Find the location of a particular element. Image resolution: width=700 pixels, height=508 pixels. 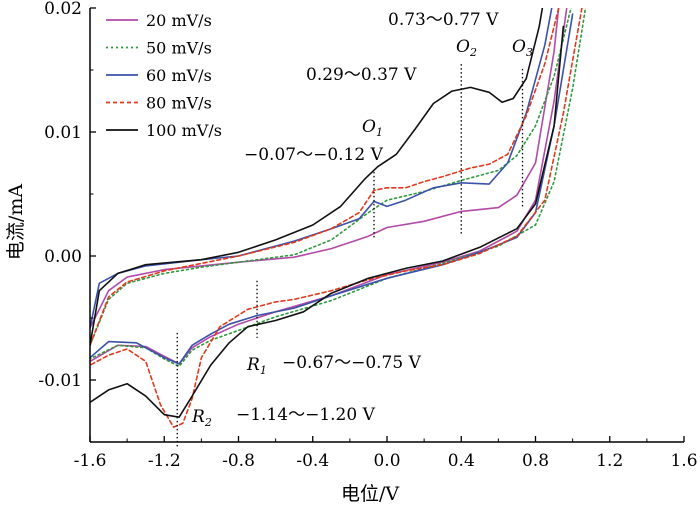

x-tick-label: -1.2 is located at coordinates (164, 461).